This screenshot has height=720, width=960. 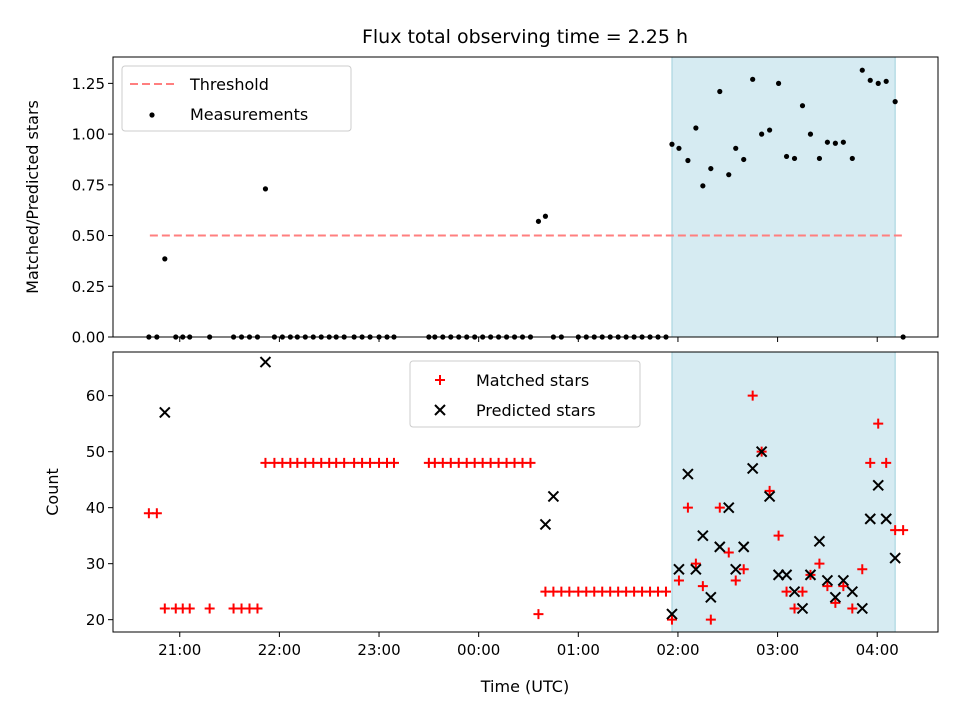 I want to click on y-tick-label: 50, so click(x=95, y=452).